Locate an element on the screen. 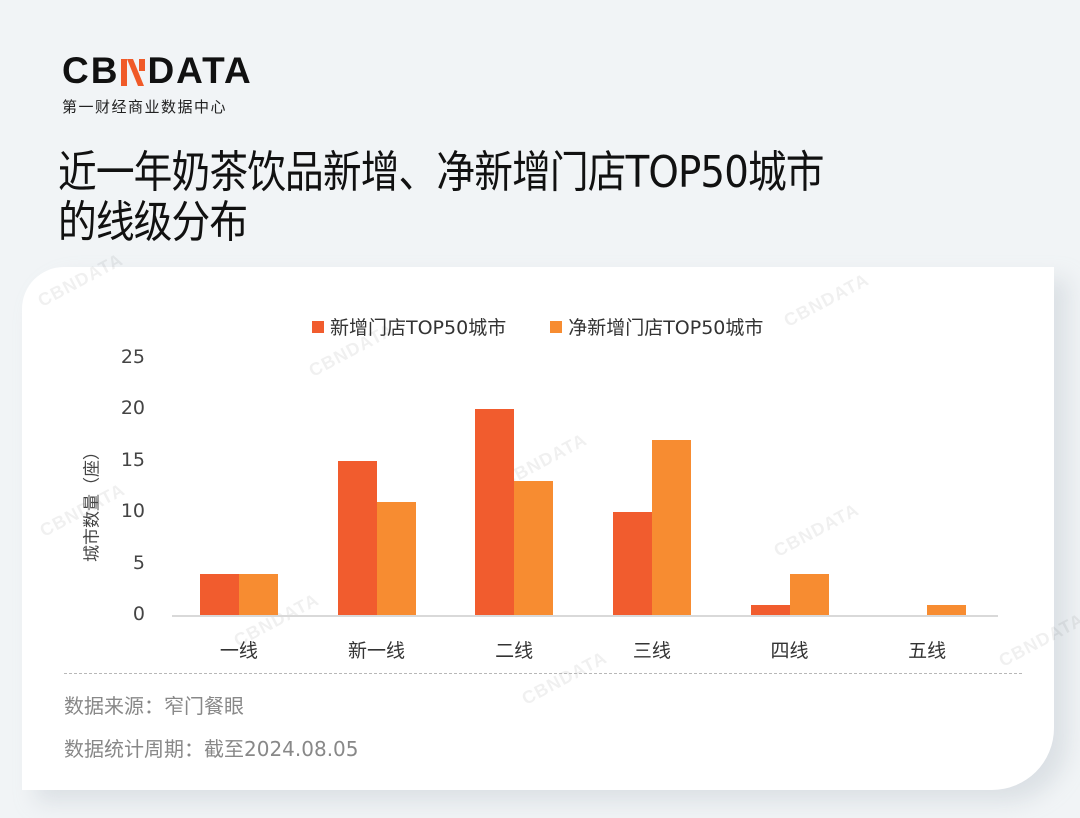  legend-label: 净新增门店TOP50城市 is located at coordinates (666, 328).